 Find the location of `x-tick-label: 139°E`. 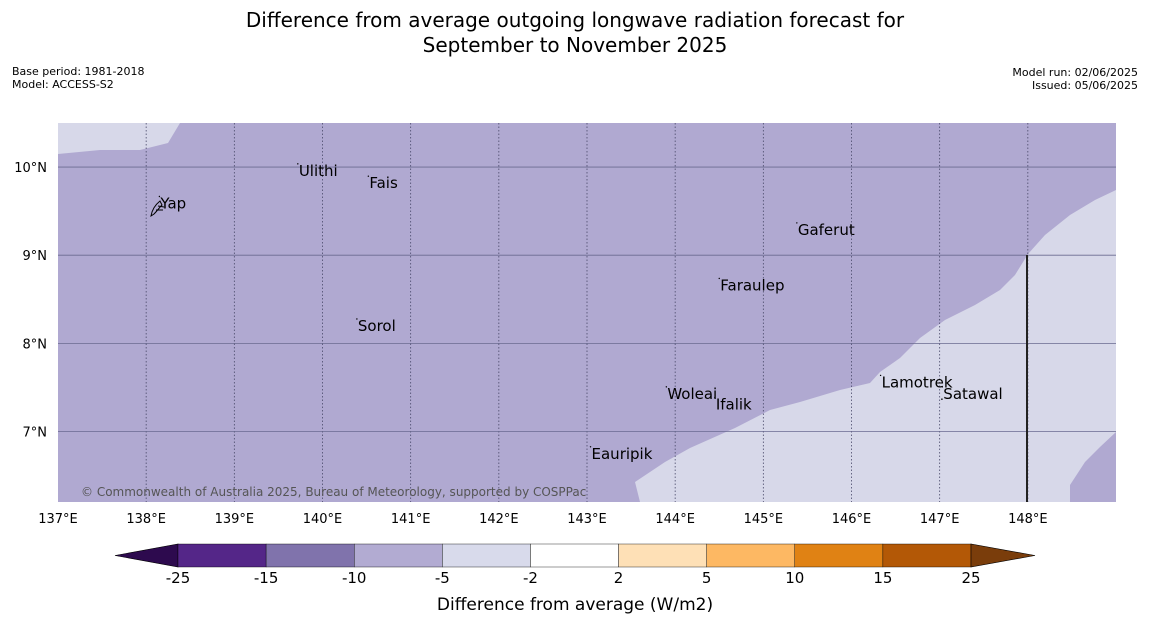

x-tick-label: 139°E is located at coordinates (235, 519).